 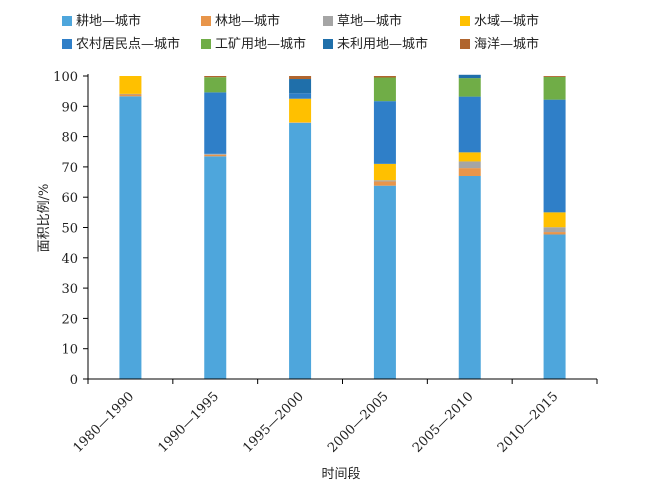 I want to click on legend-label: 工矿用地—城市, so click(x=260, y=44).